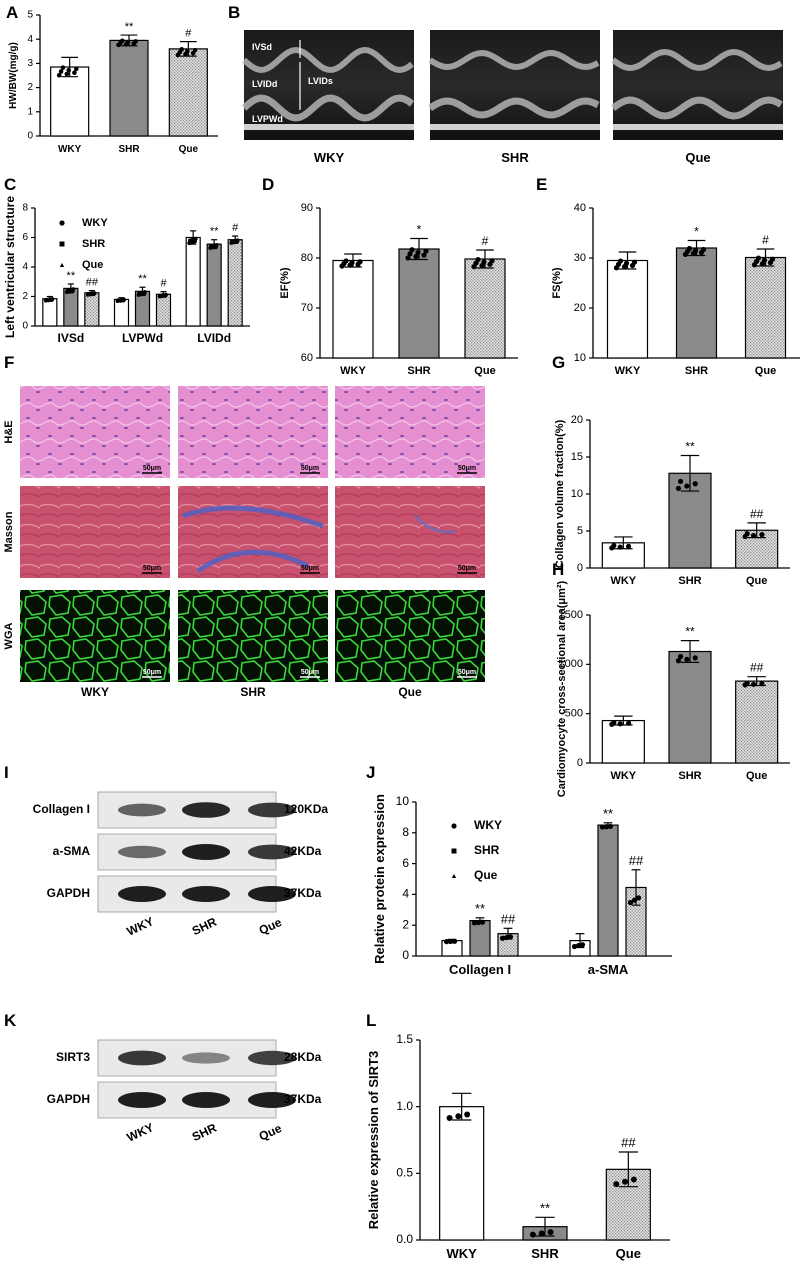 The width and height of the screenshot is (809, 1264). What do you see at coordinates (515, 127) in the screenshot?
I see `pericardium-band` at bounding box center [515, 127].